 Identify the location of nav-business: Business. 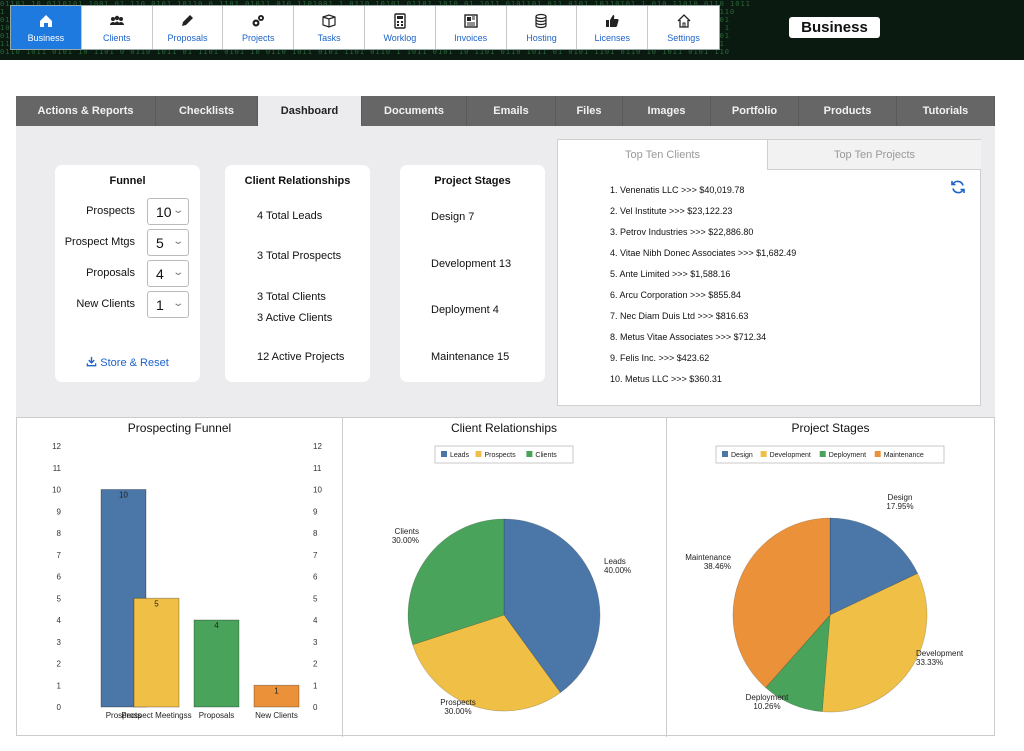
(46, 27).